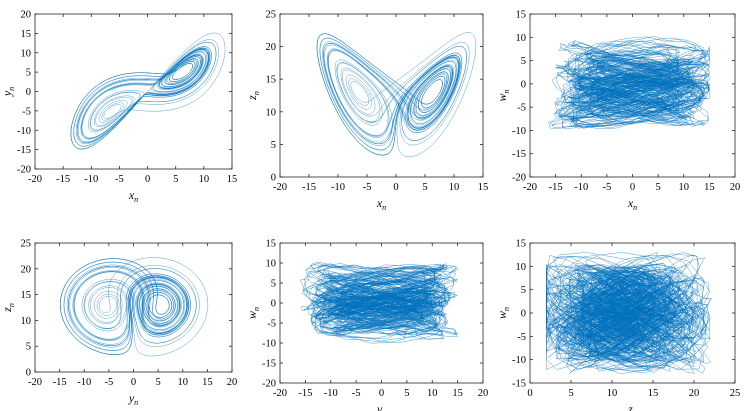  Describe the element at coordinates (735, 393) in the screenshot. I see `x-tick-label: 25` at that location.